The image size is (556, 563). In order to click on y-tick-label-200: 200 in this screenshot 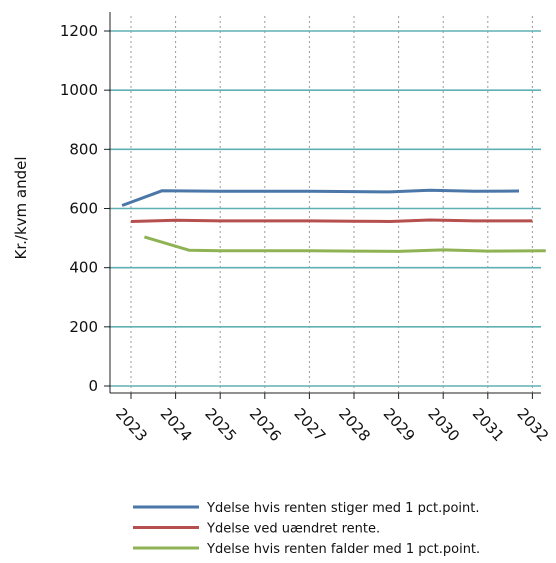, I will do `click(83, 327)`.